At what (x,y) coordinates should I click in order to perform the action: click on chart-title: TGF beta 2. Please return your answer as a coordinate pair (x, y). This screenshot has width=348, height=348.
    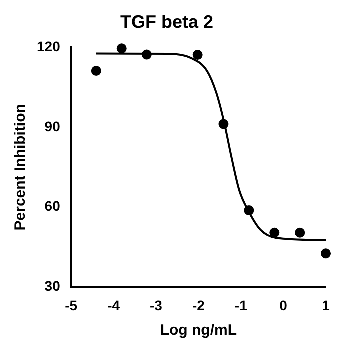
    Looking at the image, I should click on (167, 22).